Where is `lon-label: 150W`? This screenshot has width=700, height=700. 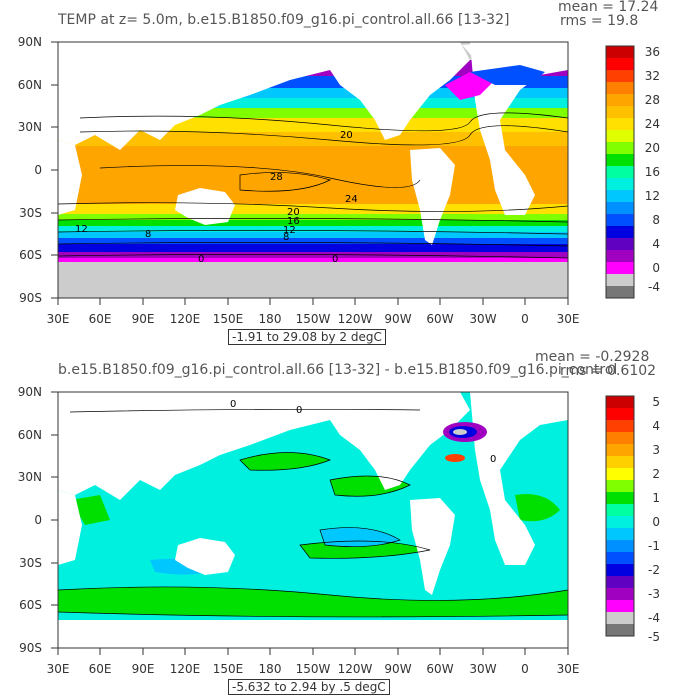
lon-label: 150W is located at coordinates (313, 669).